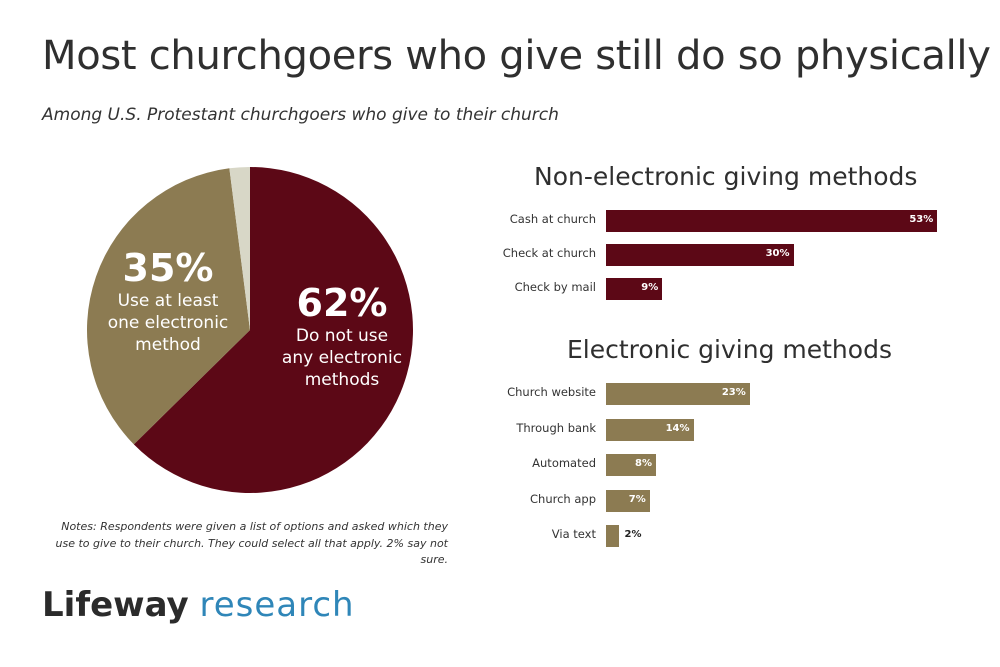  I want to click on bar-value-label: 2%, so click(633, 534).